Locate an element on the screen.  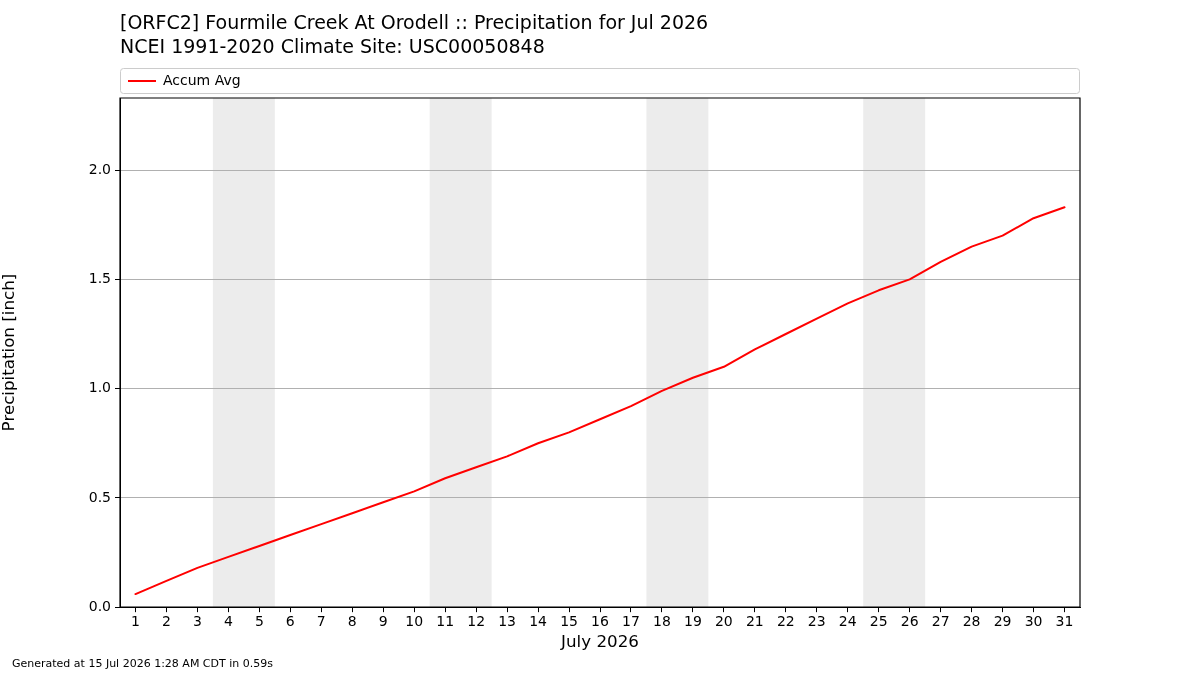
x-tick-label: 5 is located at coordinates (259, 621).